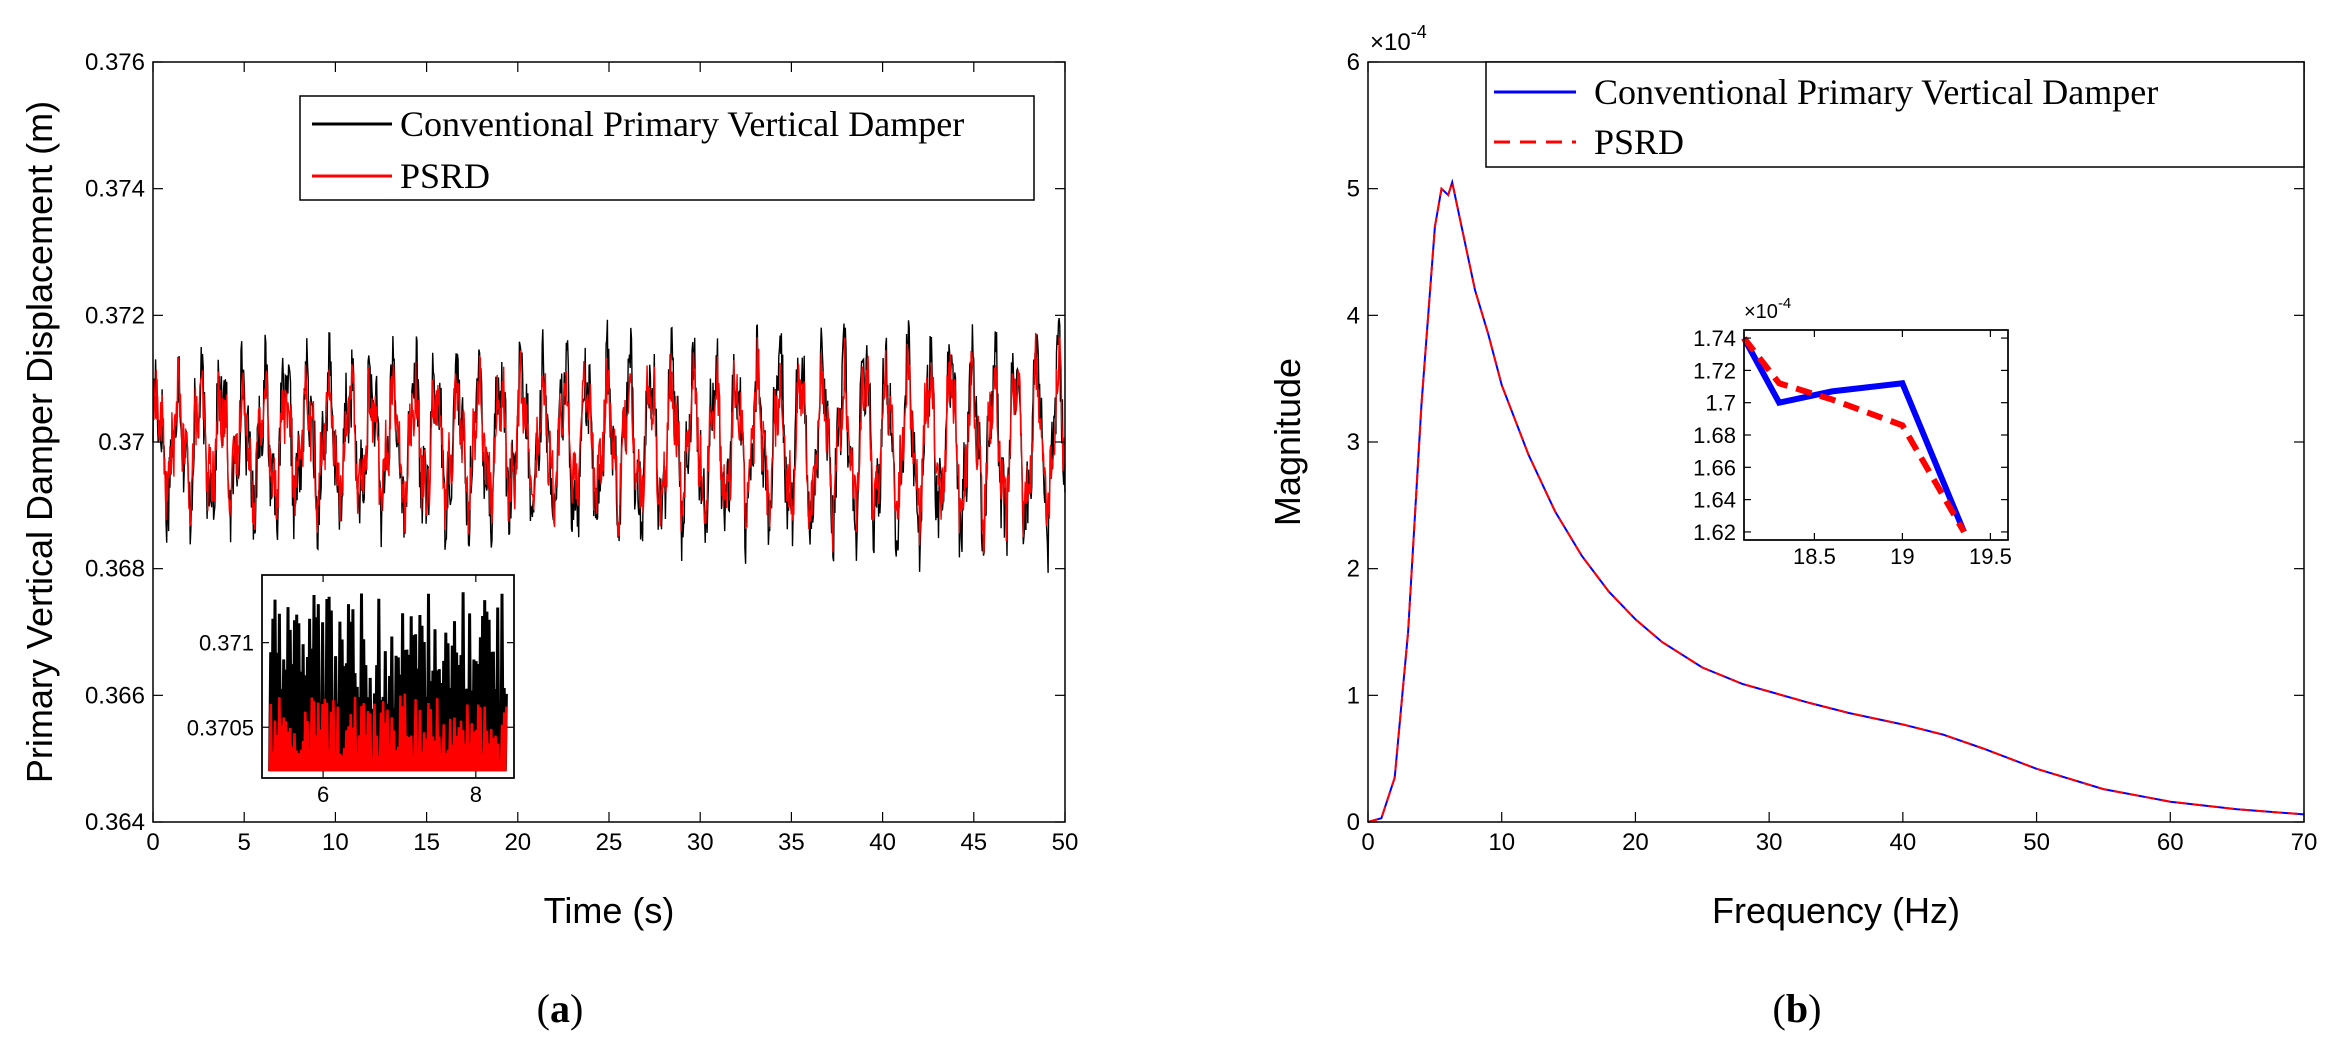 The image size is (2327, 1042). I want to click on x-tick-label: 5, so click(244, 842).